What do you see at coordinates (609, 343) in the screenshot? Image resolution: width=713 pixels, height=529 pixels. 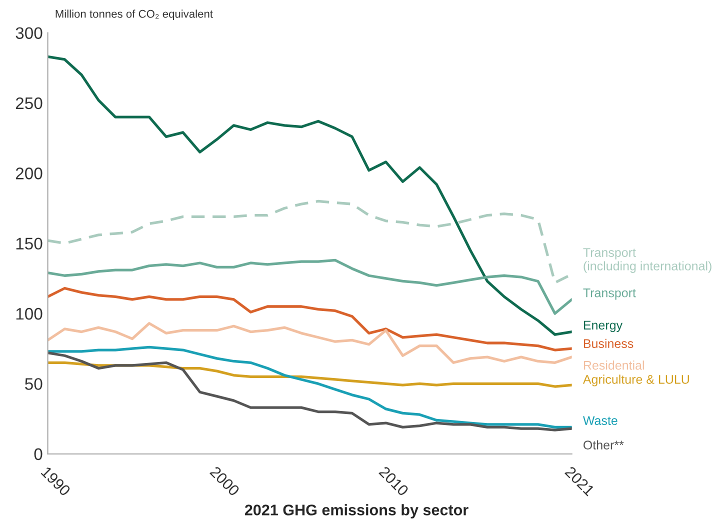 I see `series-label: Business` at bounding box center [609, 343].